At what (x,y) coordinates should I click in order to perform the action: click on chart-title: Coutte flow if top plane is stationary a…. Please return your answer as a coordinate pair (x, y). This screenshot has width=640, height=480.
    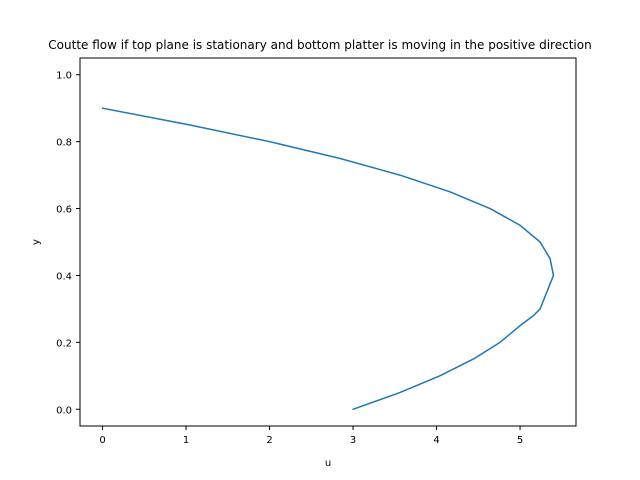
    Looking at the image, I should click on (319, 45).